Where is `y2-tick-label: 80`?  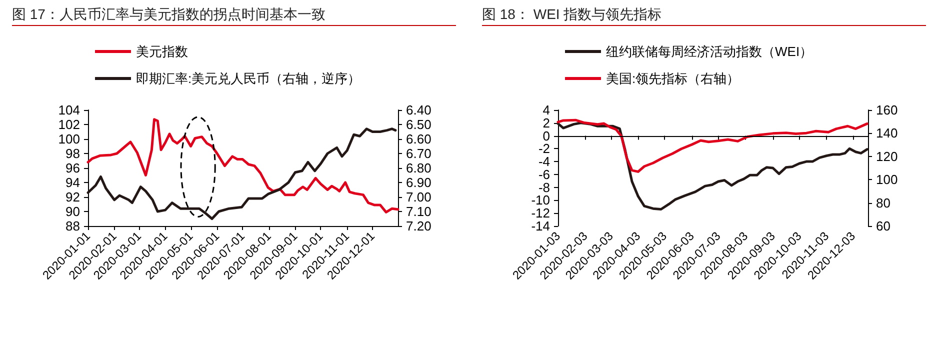 y2-tick-label: 80 is located at coordinates (883, 202).